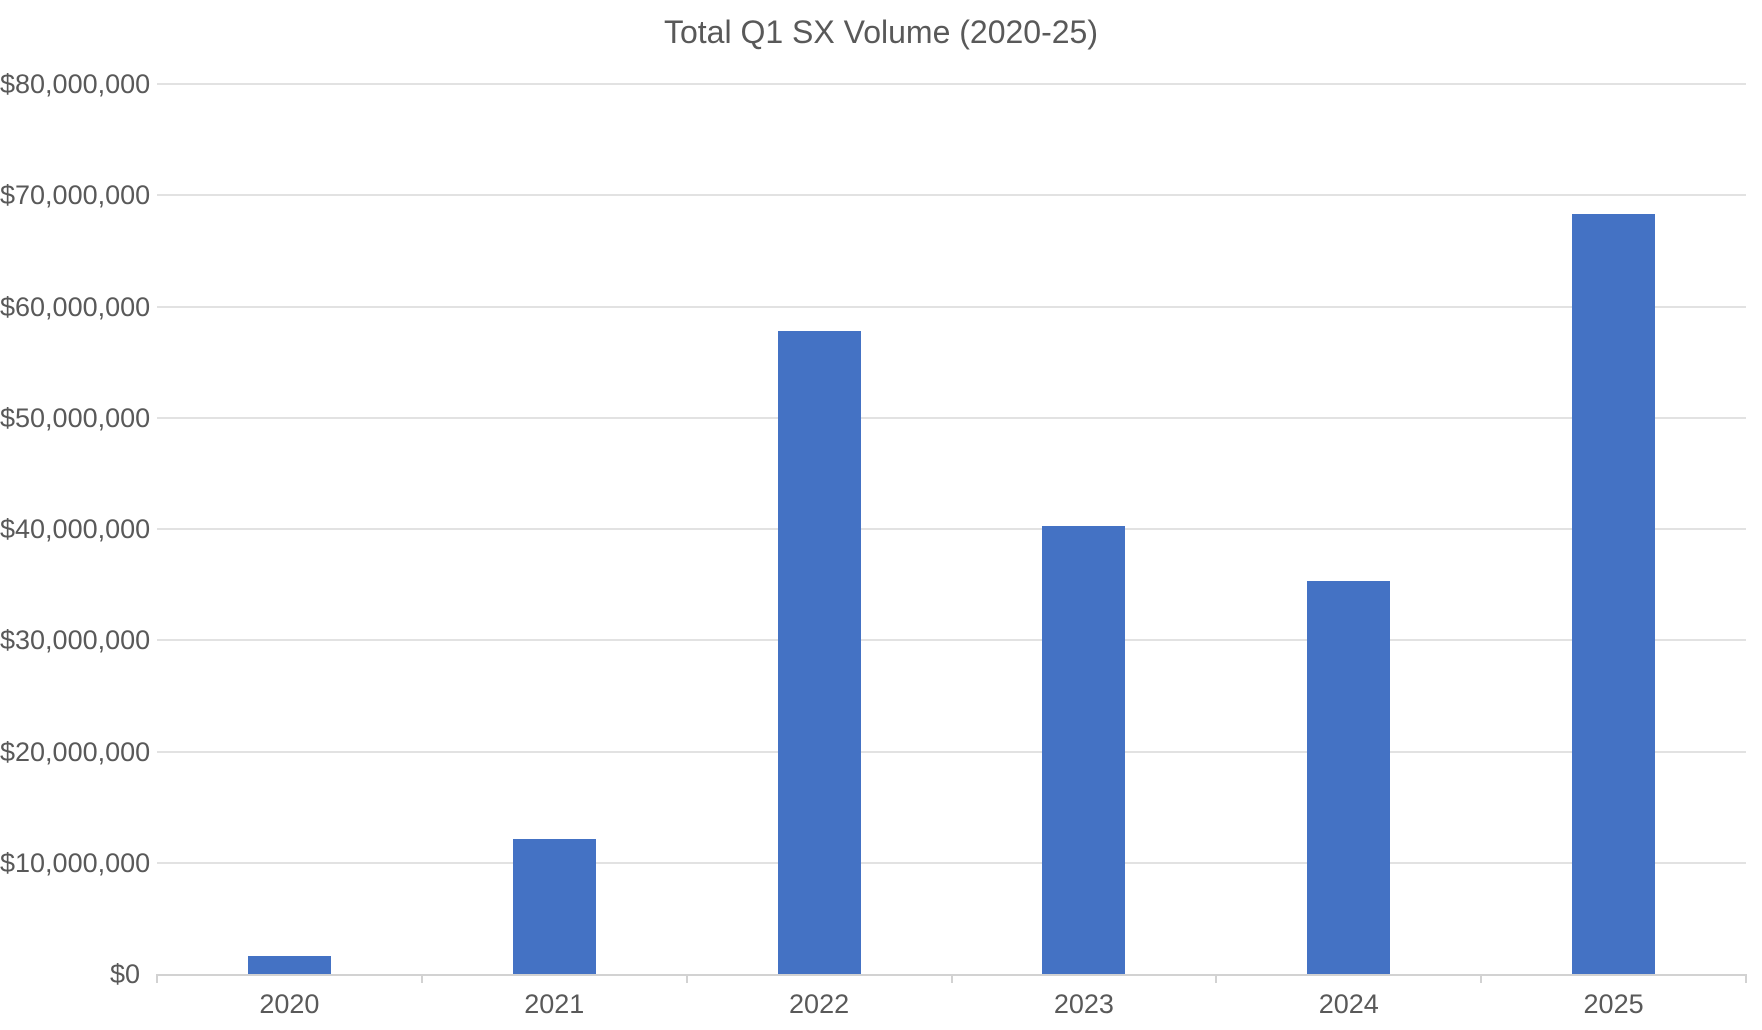 The width and height of the screenshot is (1762, 1030). I want to click on y-axis-label: $80,000,000, so click(75, 84).